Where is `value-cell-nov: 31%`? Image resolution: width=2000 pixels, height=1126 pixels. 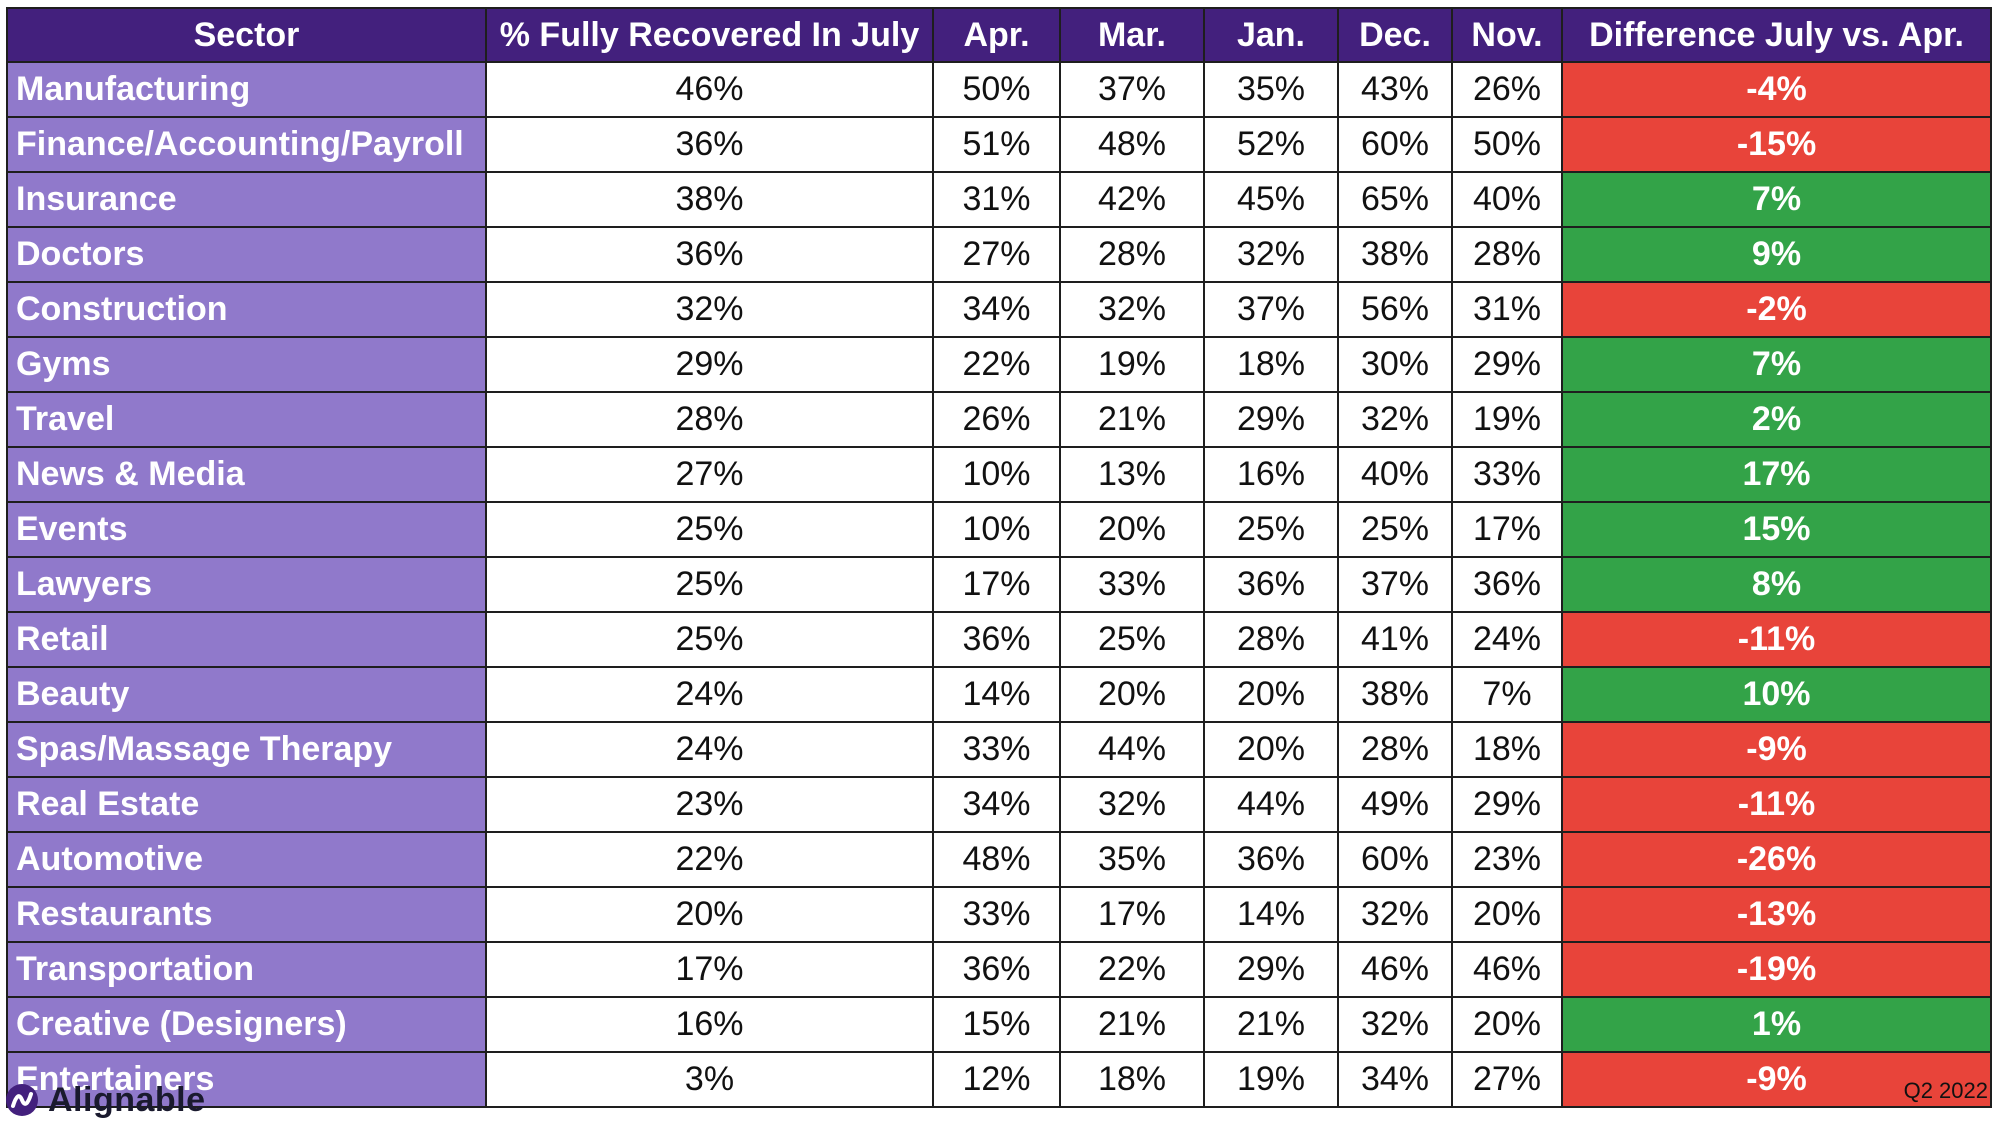
value-cell-nov: 31% is located at coordinates (1507, 309).